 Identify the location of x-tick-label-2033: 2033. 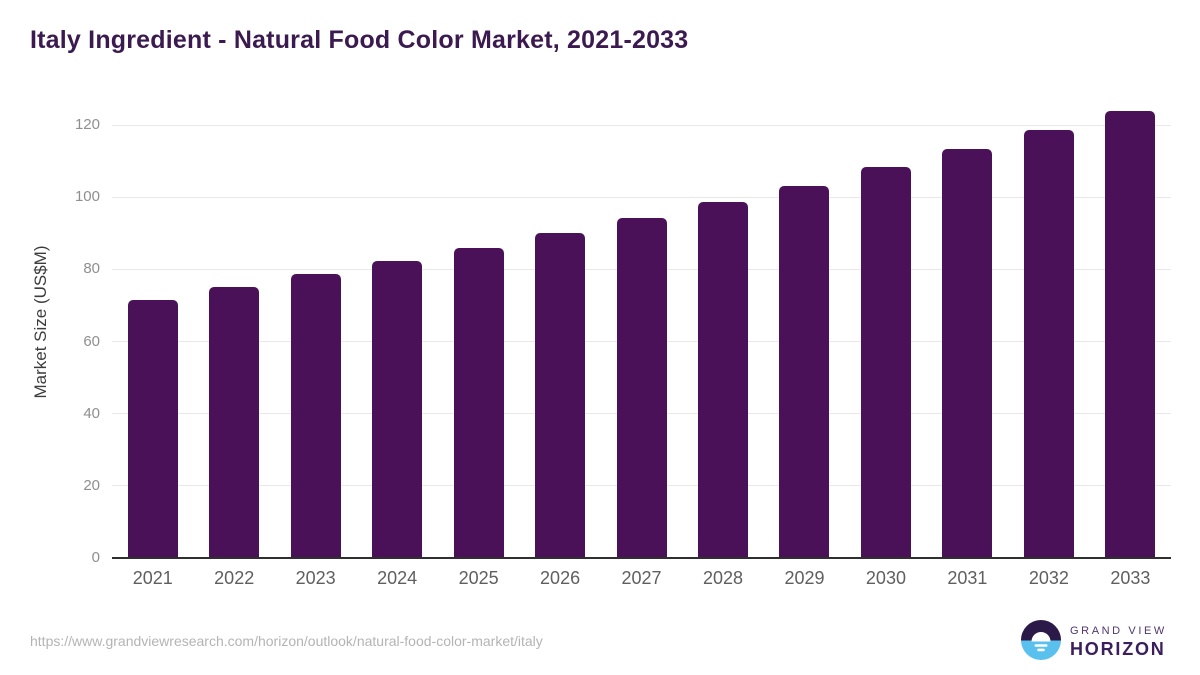
(1130, 578).